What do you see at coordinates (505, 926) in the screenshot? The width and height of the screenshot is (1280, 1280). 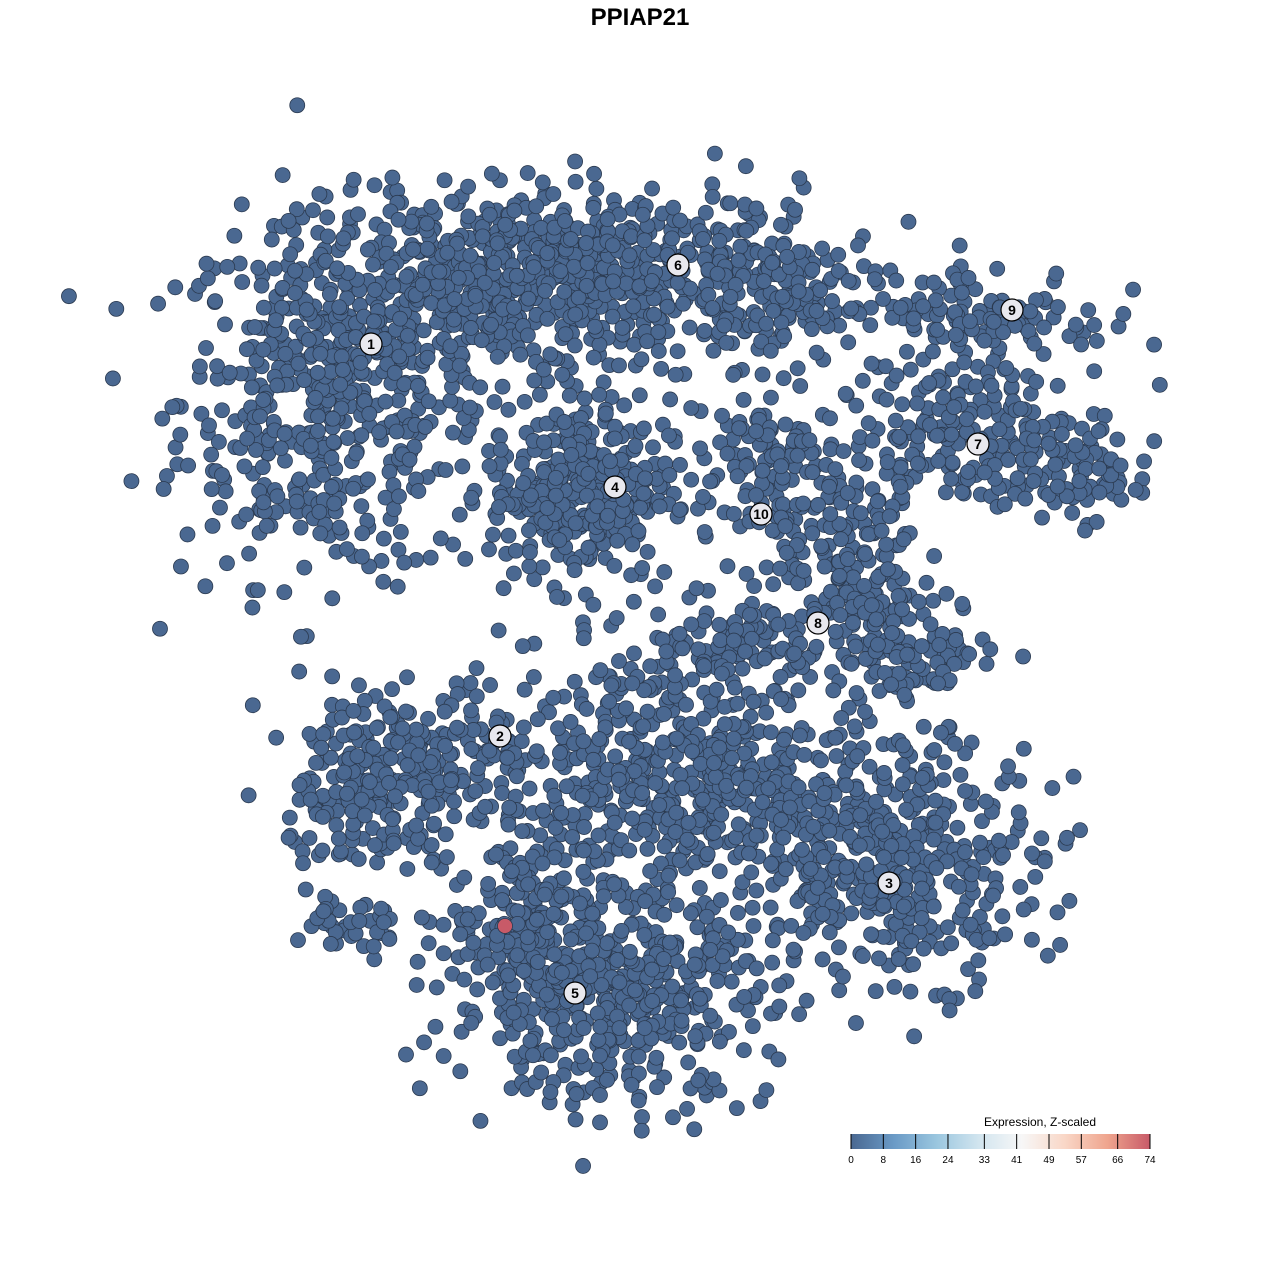 I see `cell-point-high-expression` at bounding box center [505, 926].